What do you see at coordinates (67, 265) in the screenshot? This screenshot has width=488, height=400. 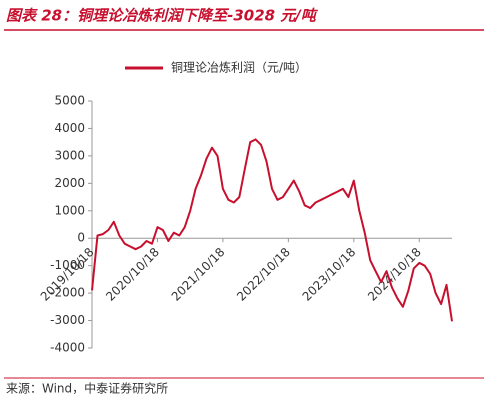 I see `y-tick-label: -1000` at bounding box center [67, 265].